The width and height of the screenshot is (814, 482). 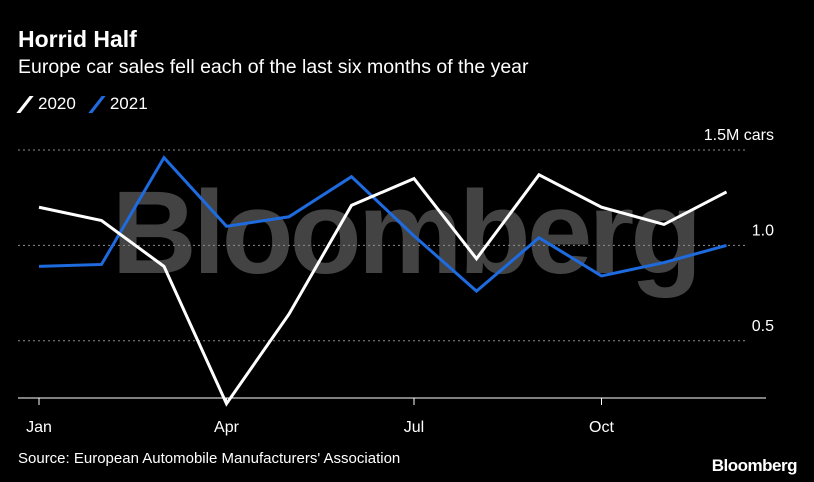 I want to click on legend: 2020 2021, so click(x=89, y=104).